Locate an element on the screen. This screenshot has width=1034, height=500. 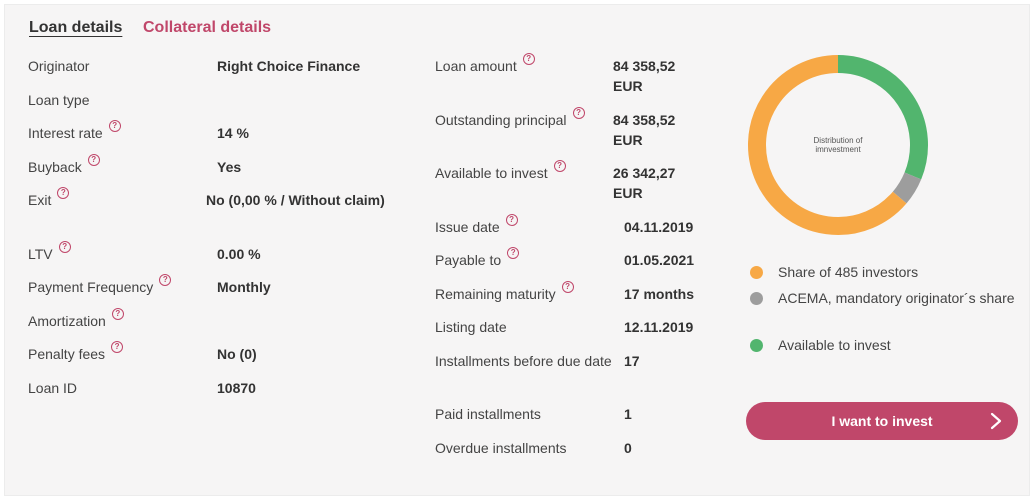
remaining-maturity-label: Remaining maturity? is located at coordinates (504, 292).